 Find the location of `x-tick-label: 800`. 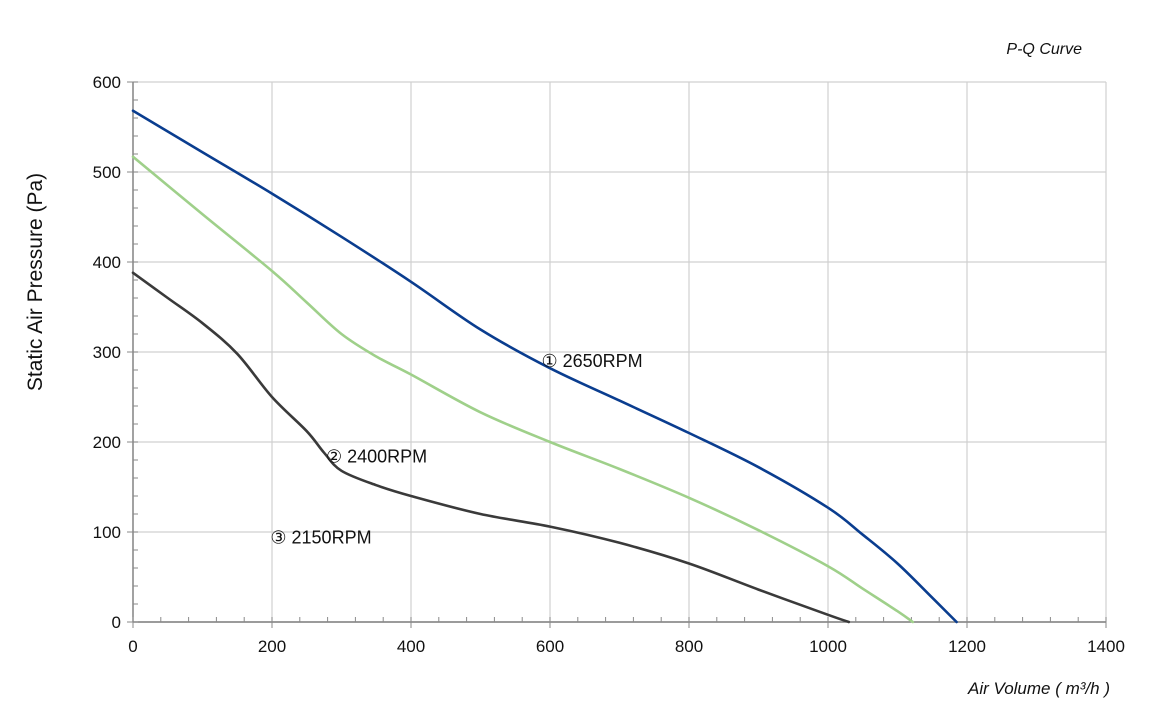

x-tick-label: 800 is located at coordinates (689, 646).